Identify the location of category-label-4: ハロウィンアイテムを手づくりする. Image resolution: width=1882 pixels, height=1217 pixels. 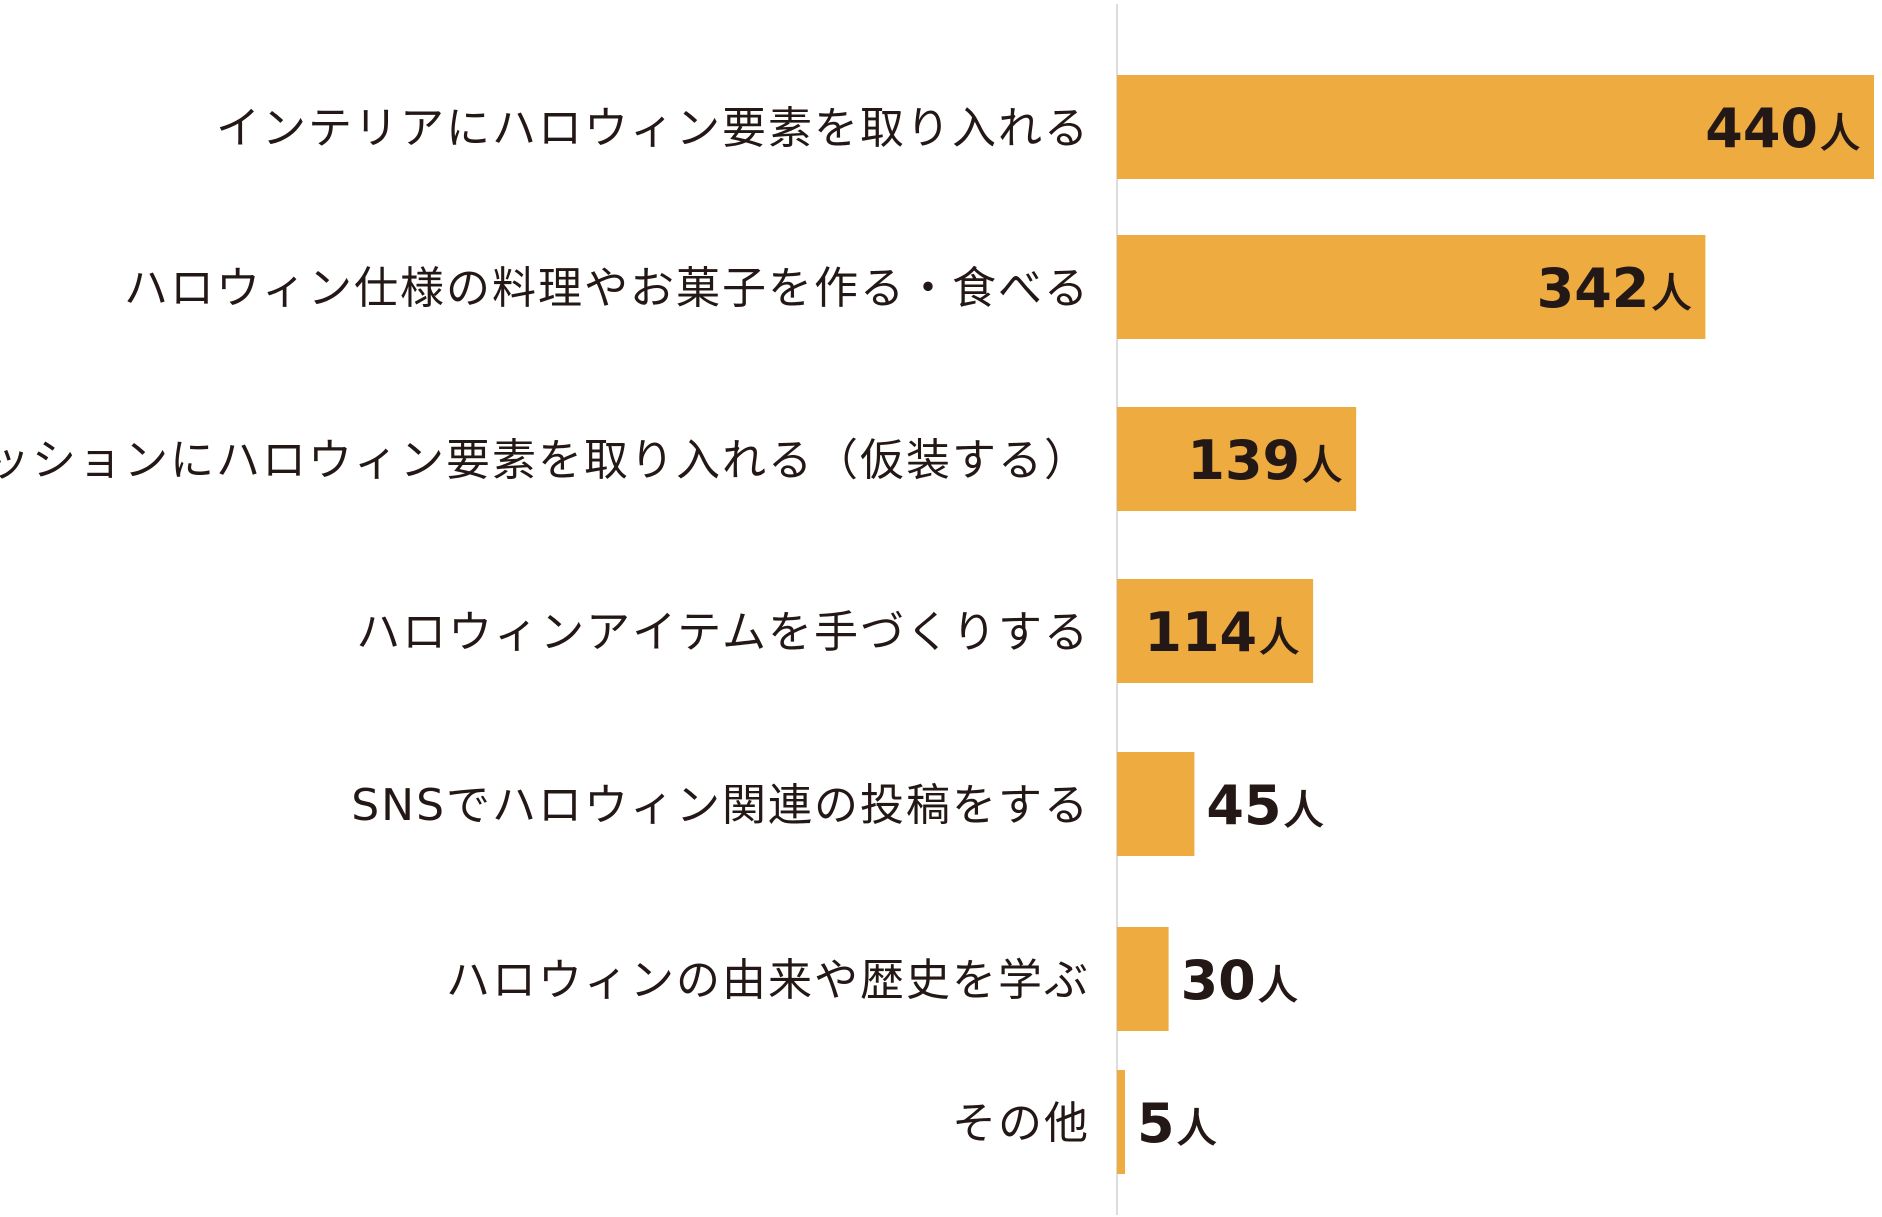
(723, 632).